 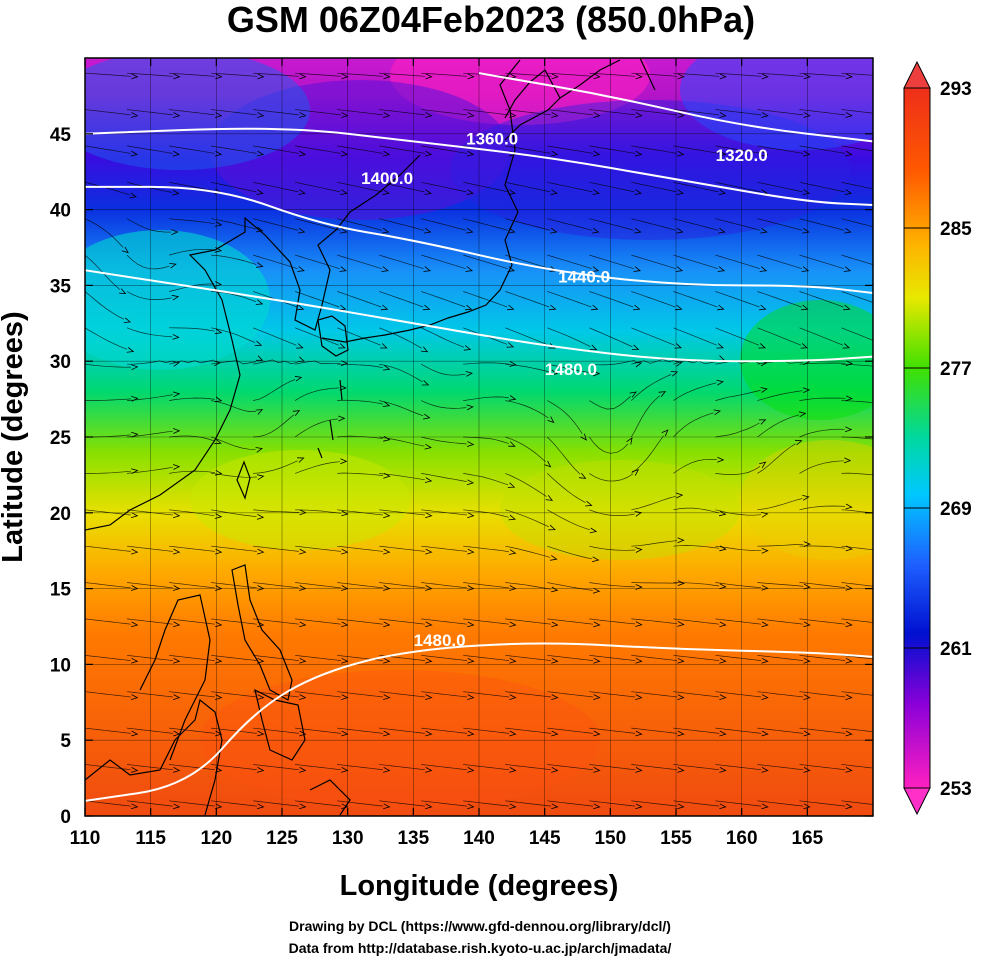 I want to click on y-tick-label: 5, so click(x=65, y=741).